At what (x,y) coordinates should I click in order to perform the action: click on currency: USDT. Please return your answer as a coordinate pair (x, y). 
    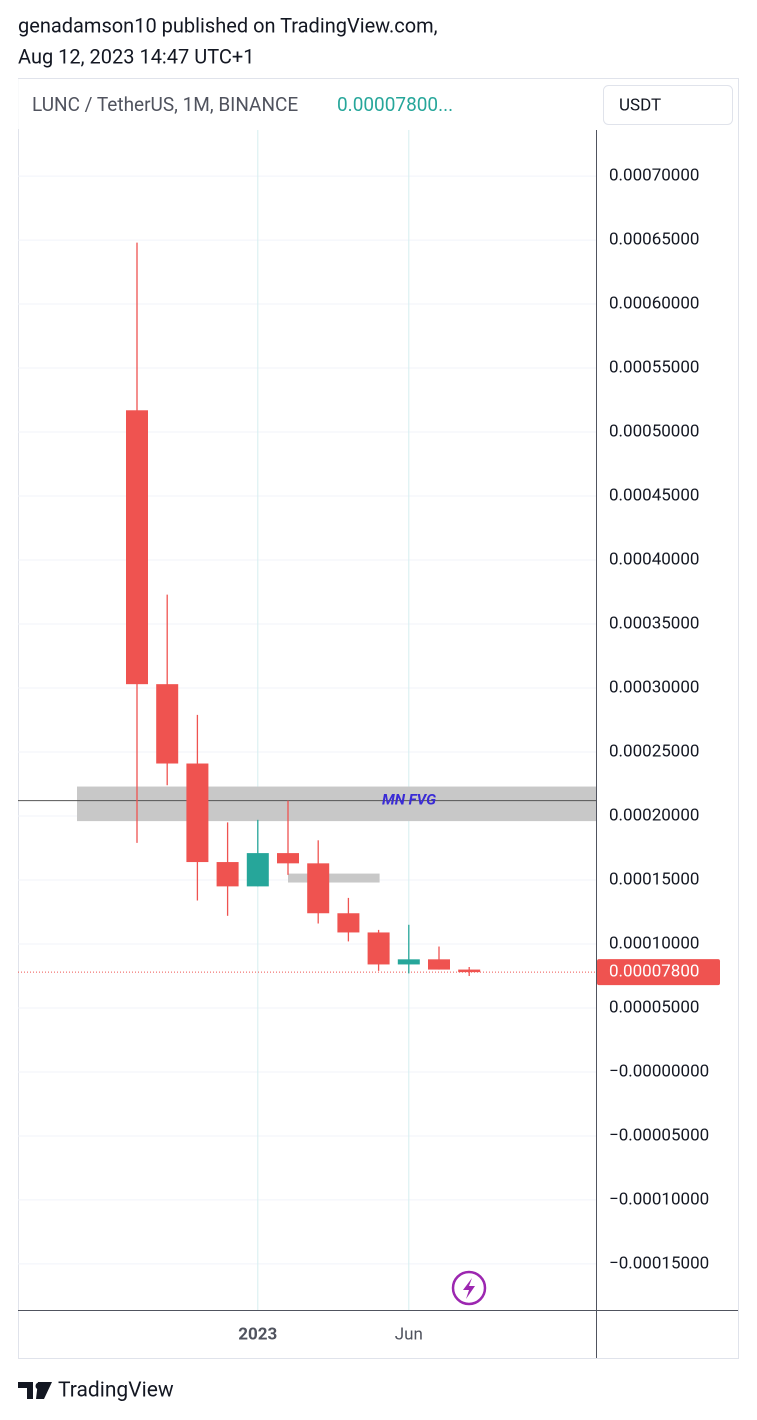
    Looking at the image, I should click on (640, 105).